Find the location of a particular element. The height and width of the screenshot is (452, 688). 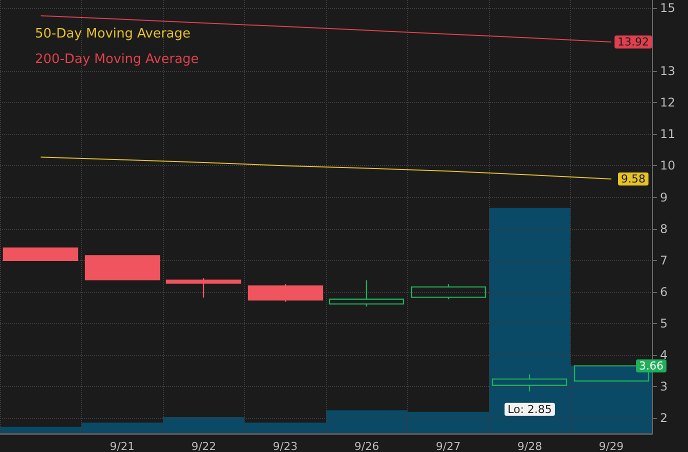

y-tick-label: 5 is located at coordinates (664, 323).